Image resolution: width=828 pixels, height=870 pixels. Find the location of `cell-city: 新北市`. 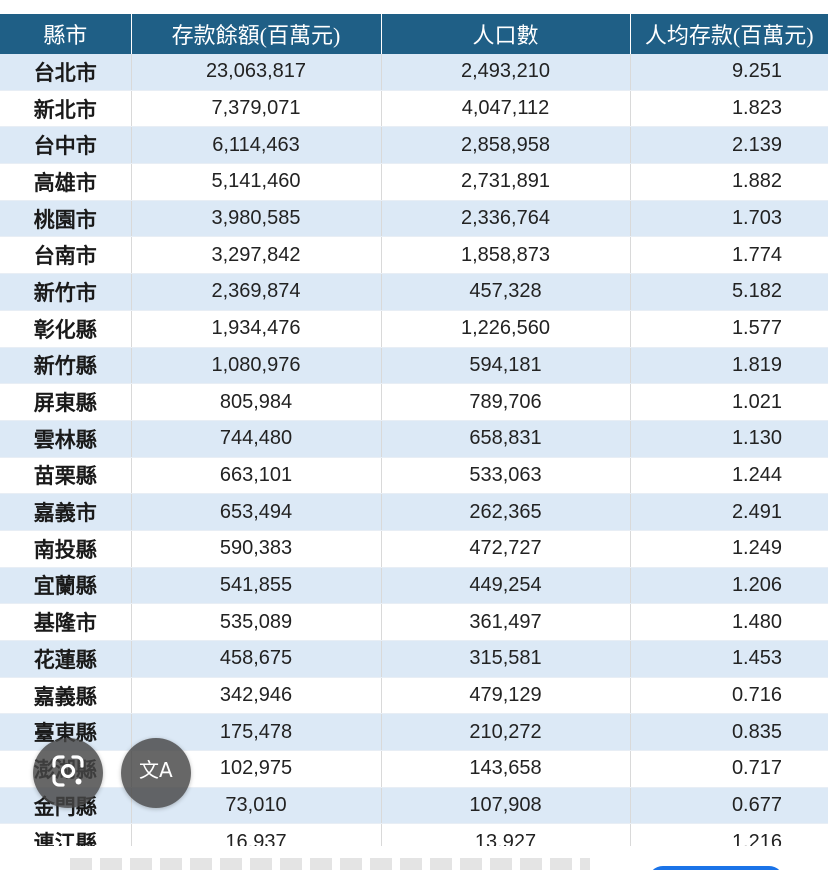

cell-city: 新北市 is located at coordinates (66, 109).